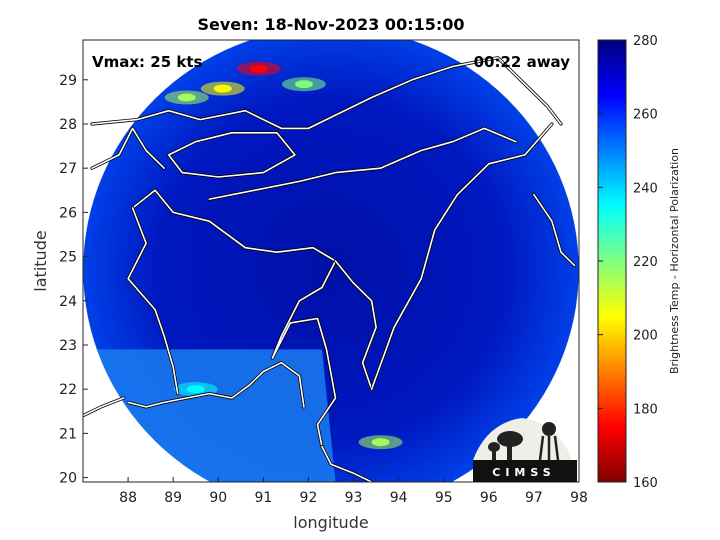 The height and width of the screenshot is (540, 720). What do you see at coordinates (330, 522) in the screenshot?
I see `x-axis-label: longitude` at bounding box center [330, 522].